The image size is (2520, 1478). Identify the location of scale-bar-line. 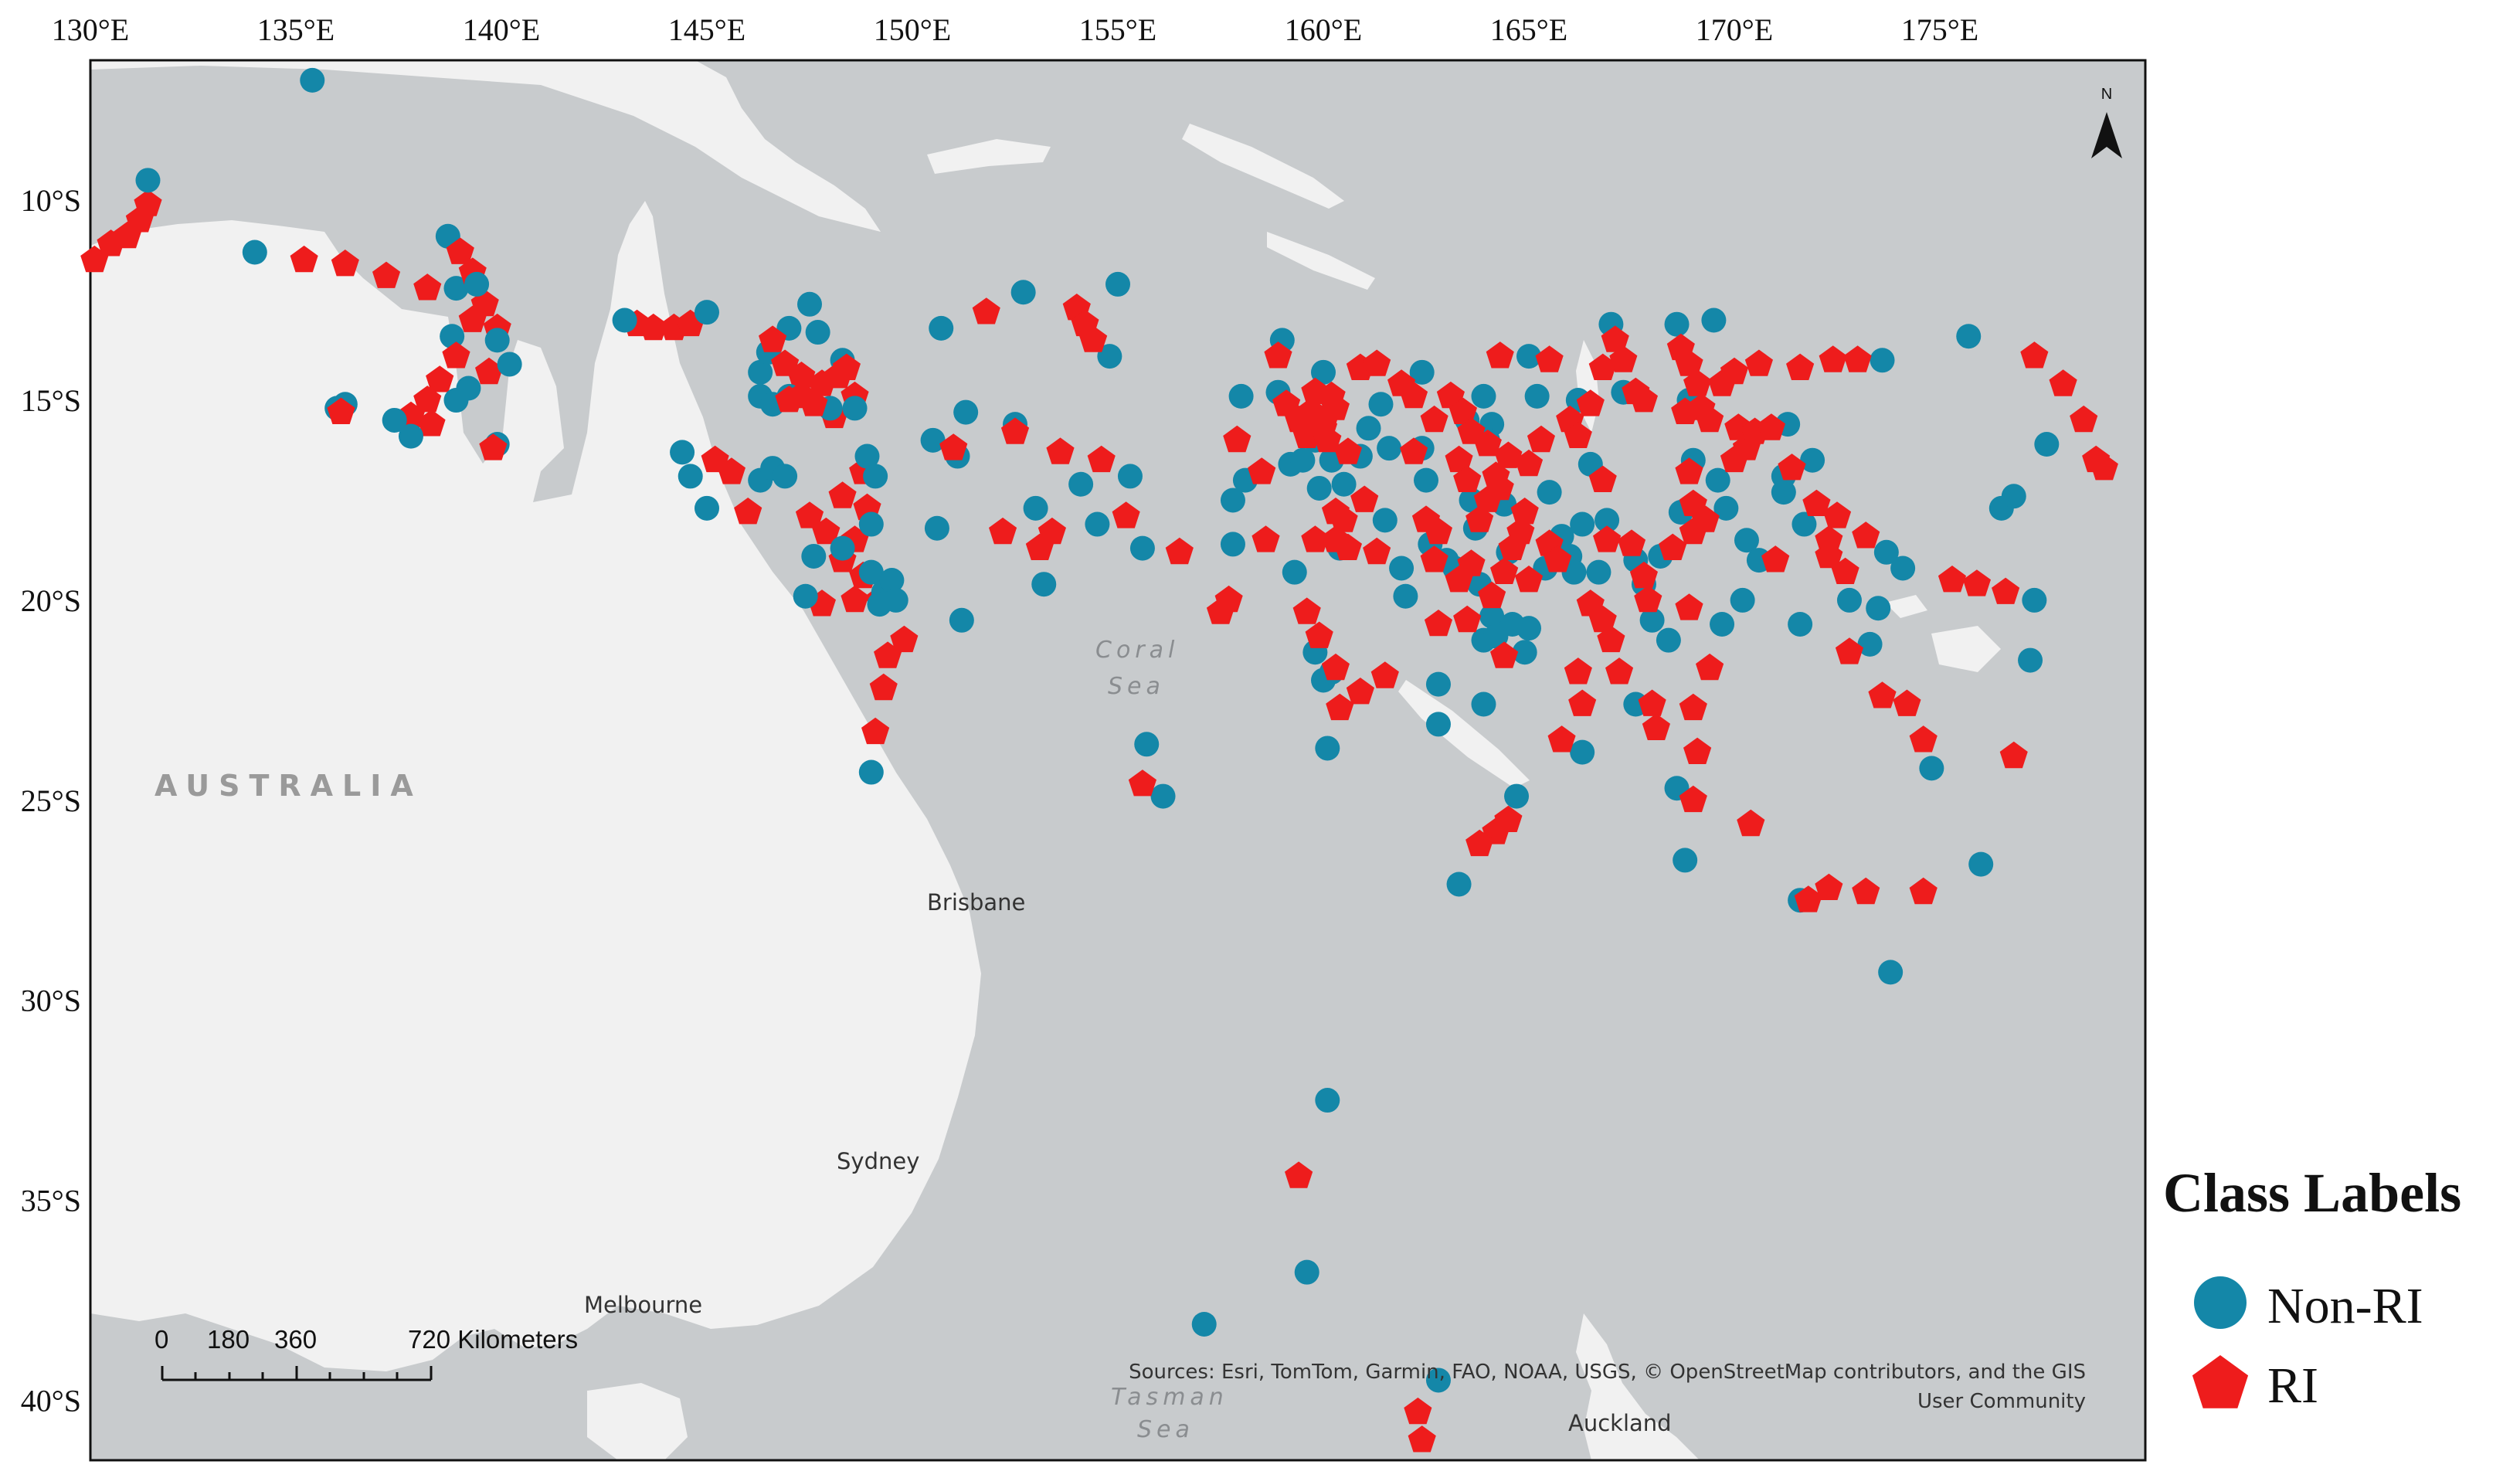
(297, 1373).